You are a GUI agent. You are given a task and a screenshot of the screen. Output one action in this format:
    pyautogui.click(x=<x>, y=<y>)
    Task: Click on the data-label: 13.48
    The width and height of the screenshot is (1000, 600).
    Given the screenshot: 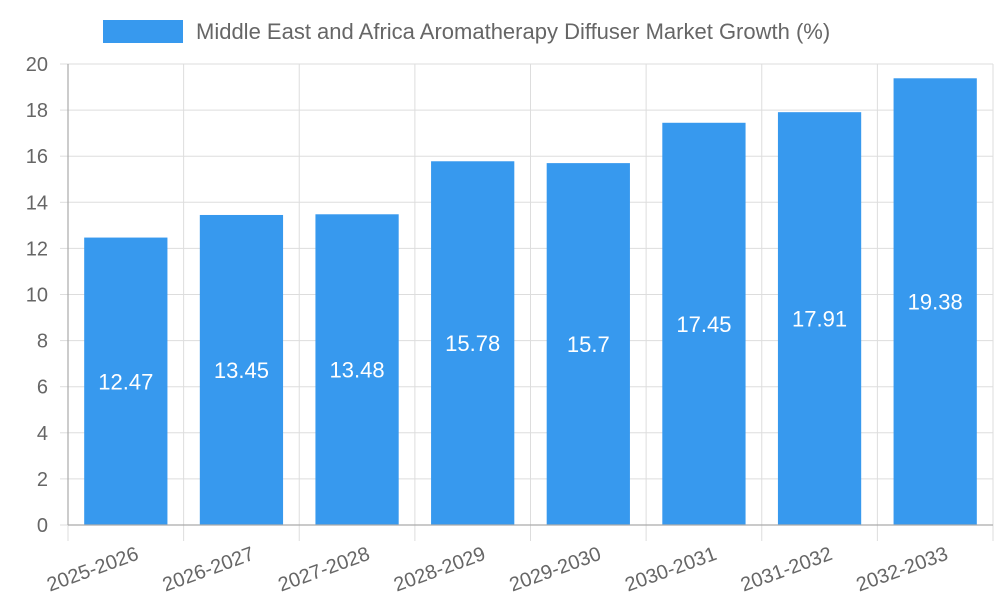 What is the action you would take?
    pyautogui.click(x=357, y=370)
    